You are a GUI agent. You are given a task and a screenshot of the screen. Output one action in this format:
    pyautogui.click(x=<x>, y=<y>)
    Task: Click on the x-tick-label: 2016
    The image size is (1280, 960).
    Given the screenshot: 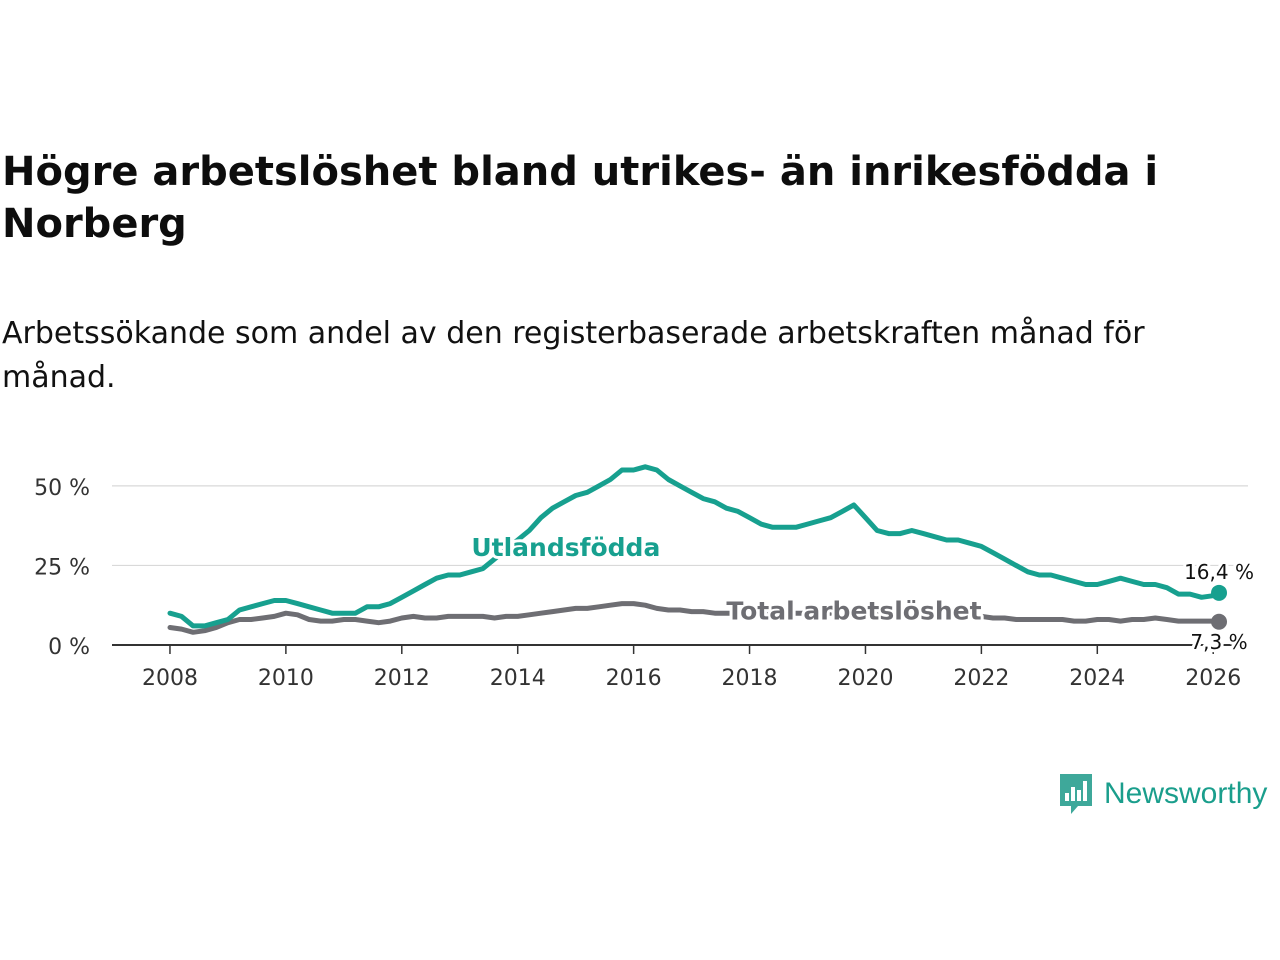 What is the action you would take?
    pyautogui.click(x=634, y=678)
    